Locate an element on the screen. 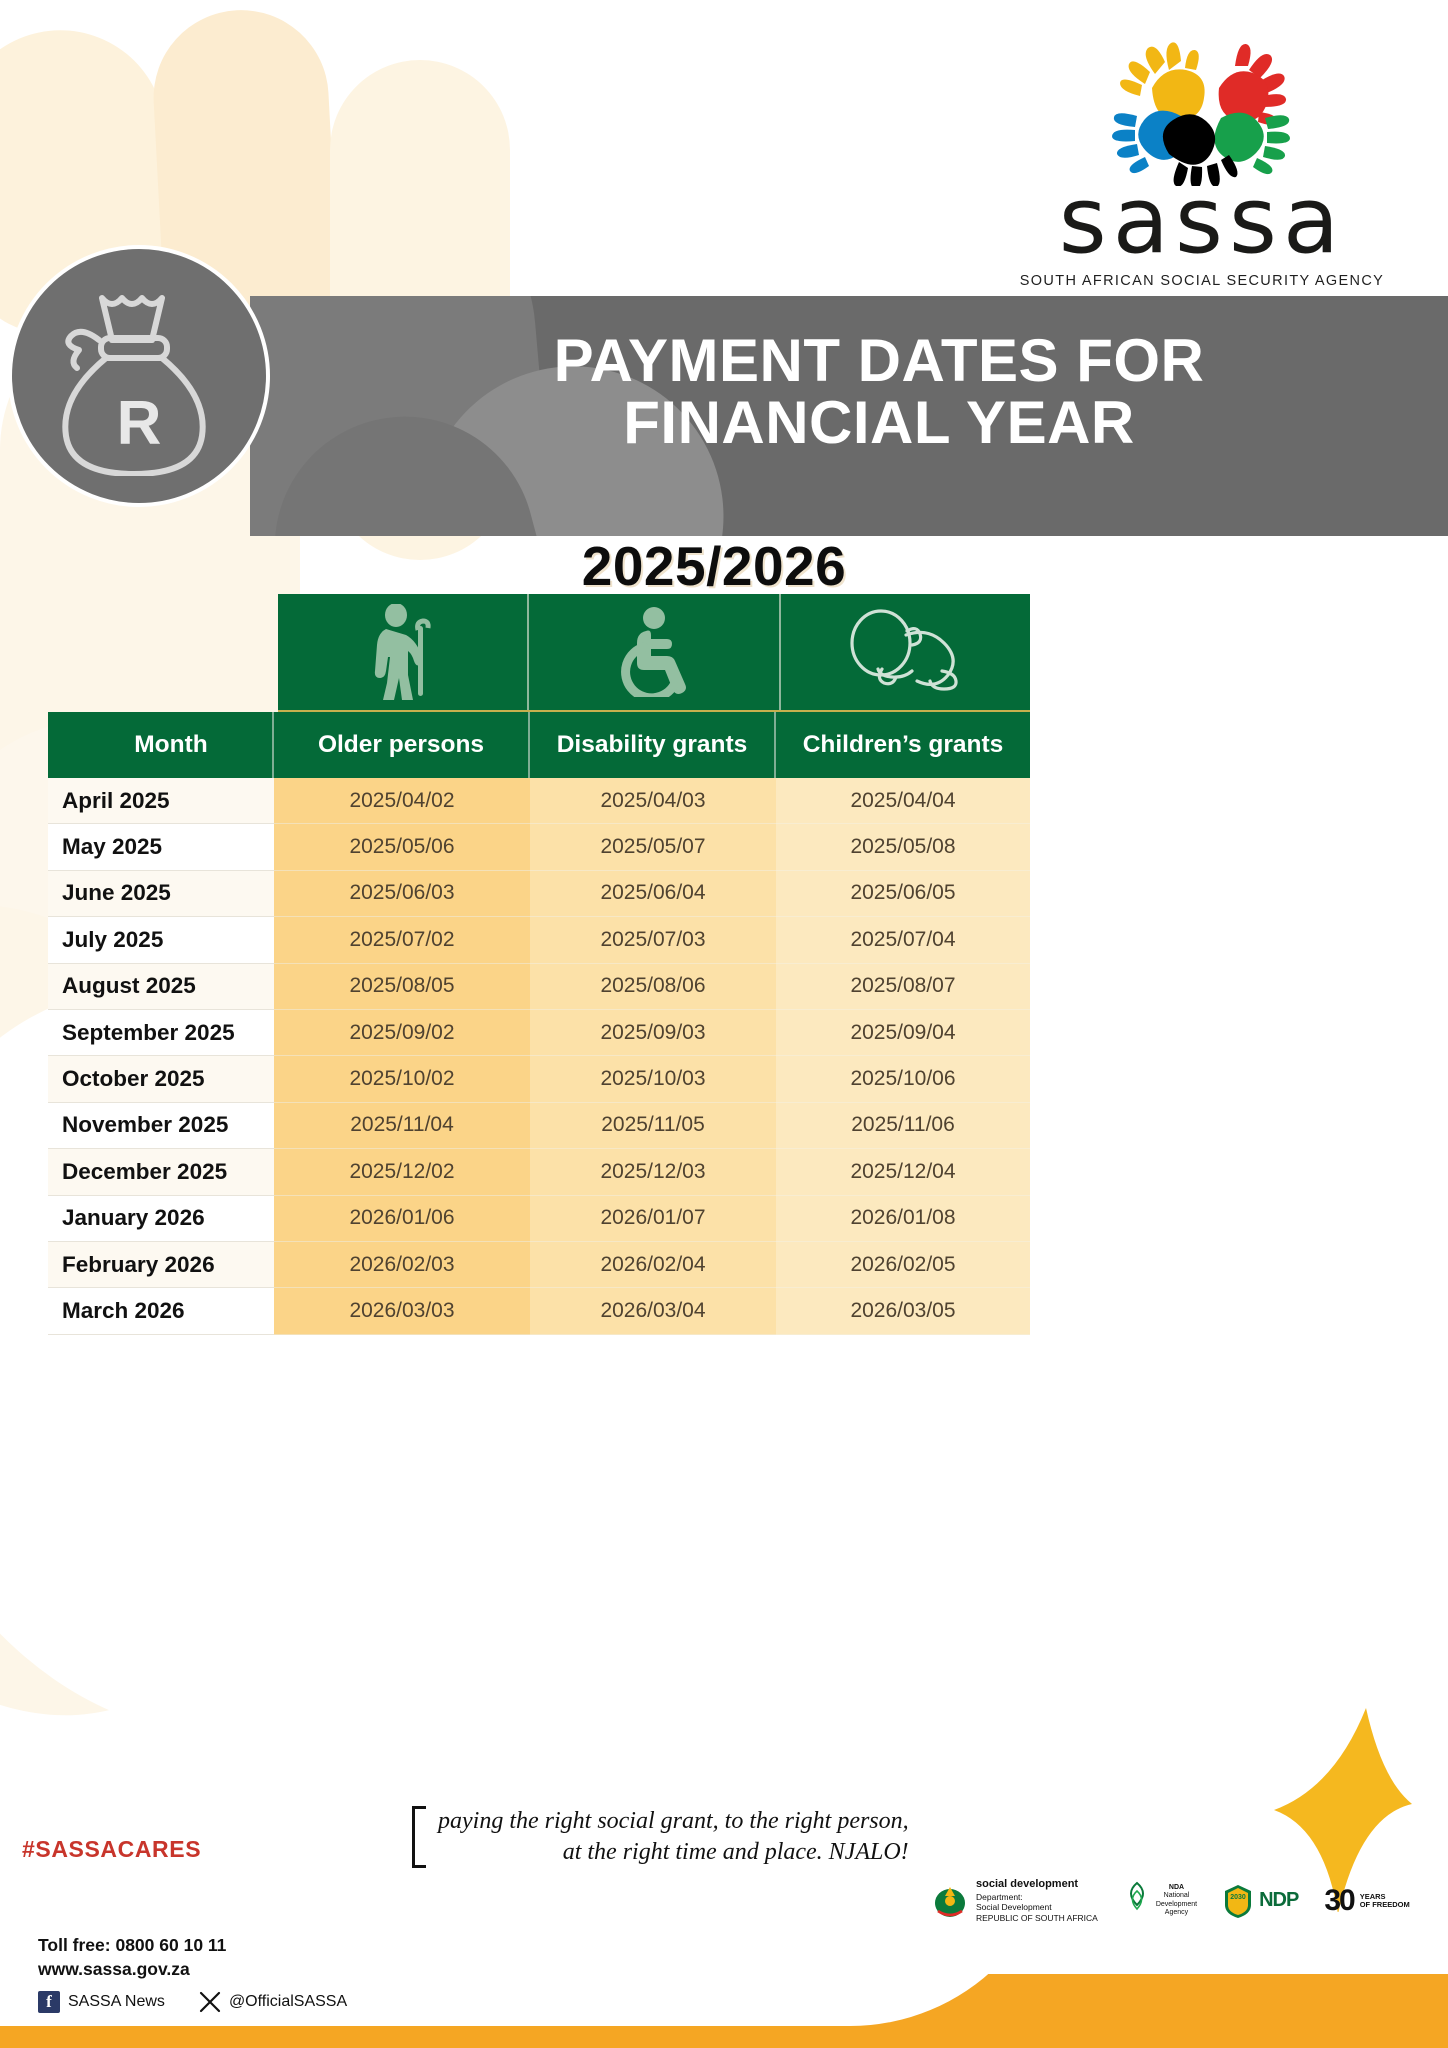 Image resolution: width=1448 pixels, height=2048 pixels. money-bag-badge: R is located at coordinates (139, 376).